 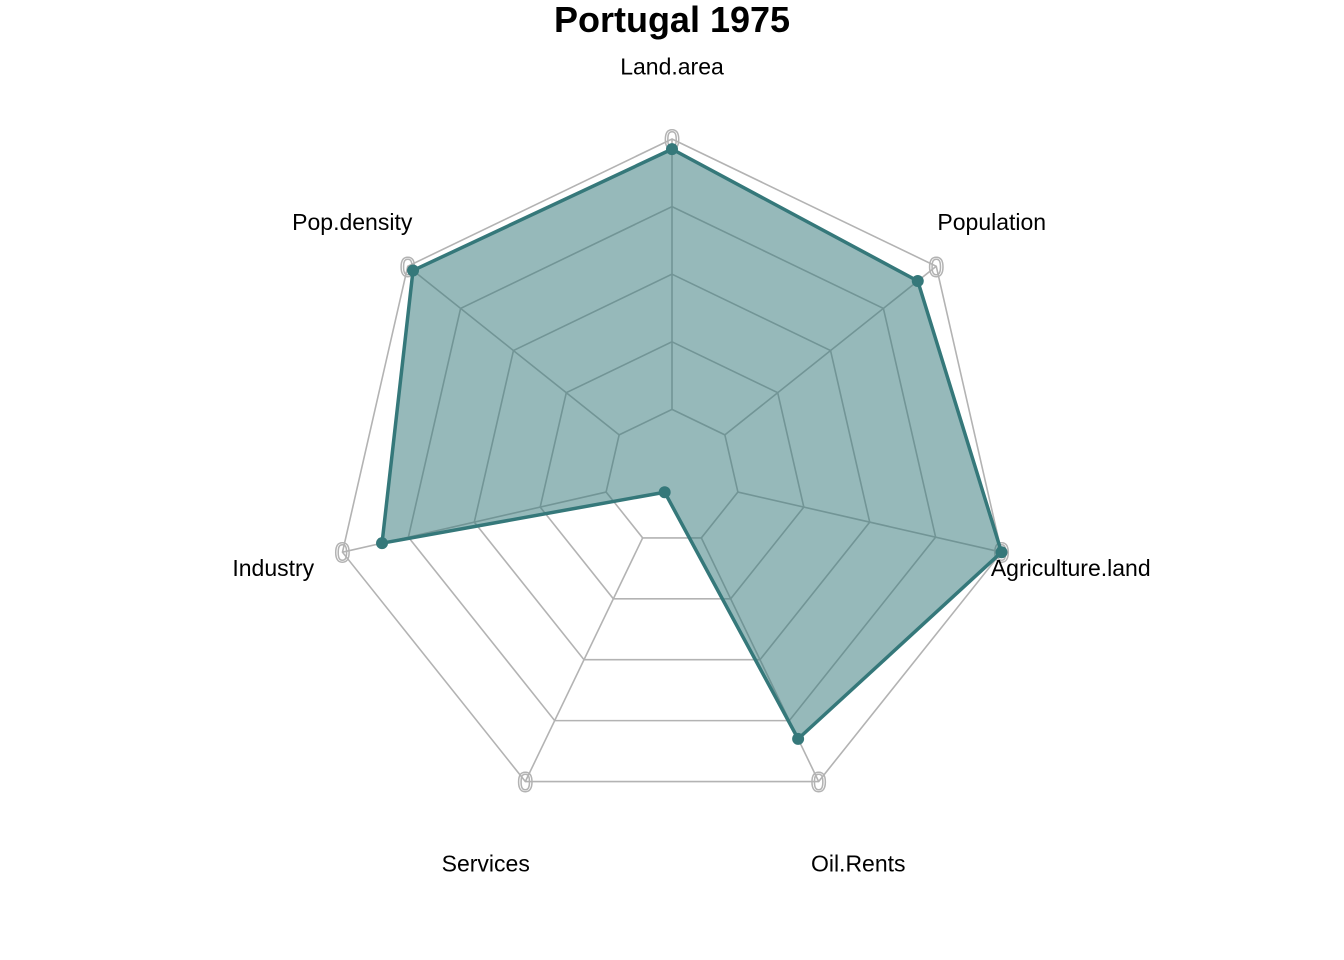 What do you see at coordinates (672, 20) in the screenshot?
I see `chart-title: Portugal 1975` at bounding box center [672, 20].